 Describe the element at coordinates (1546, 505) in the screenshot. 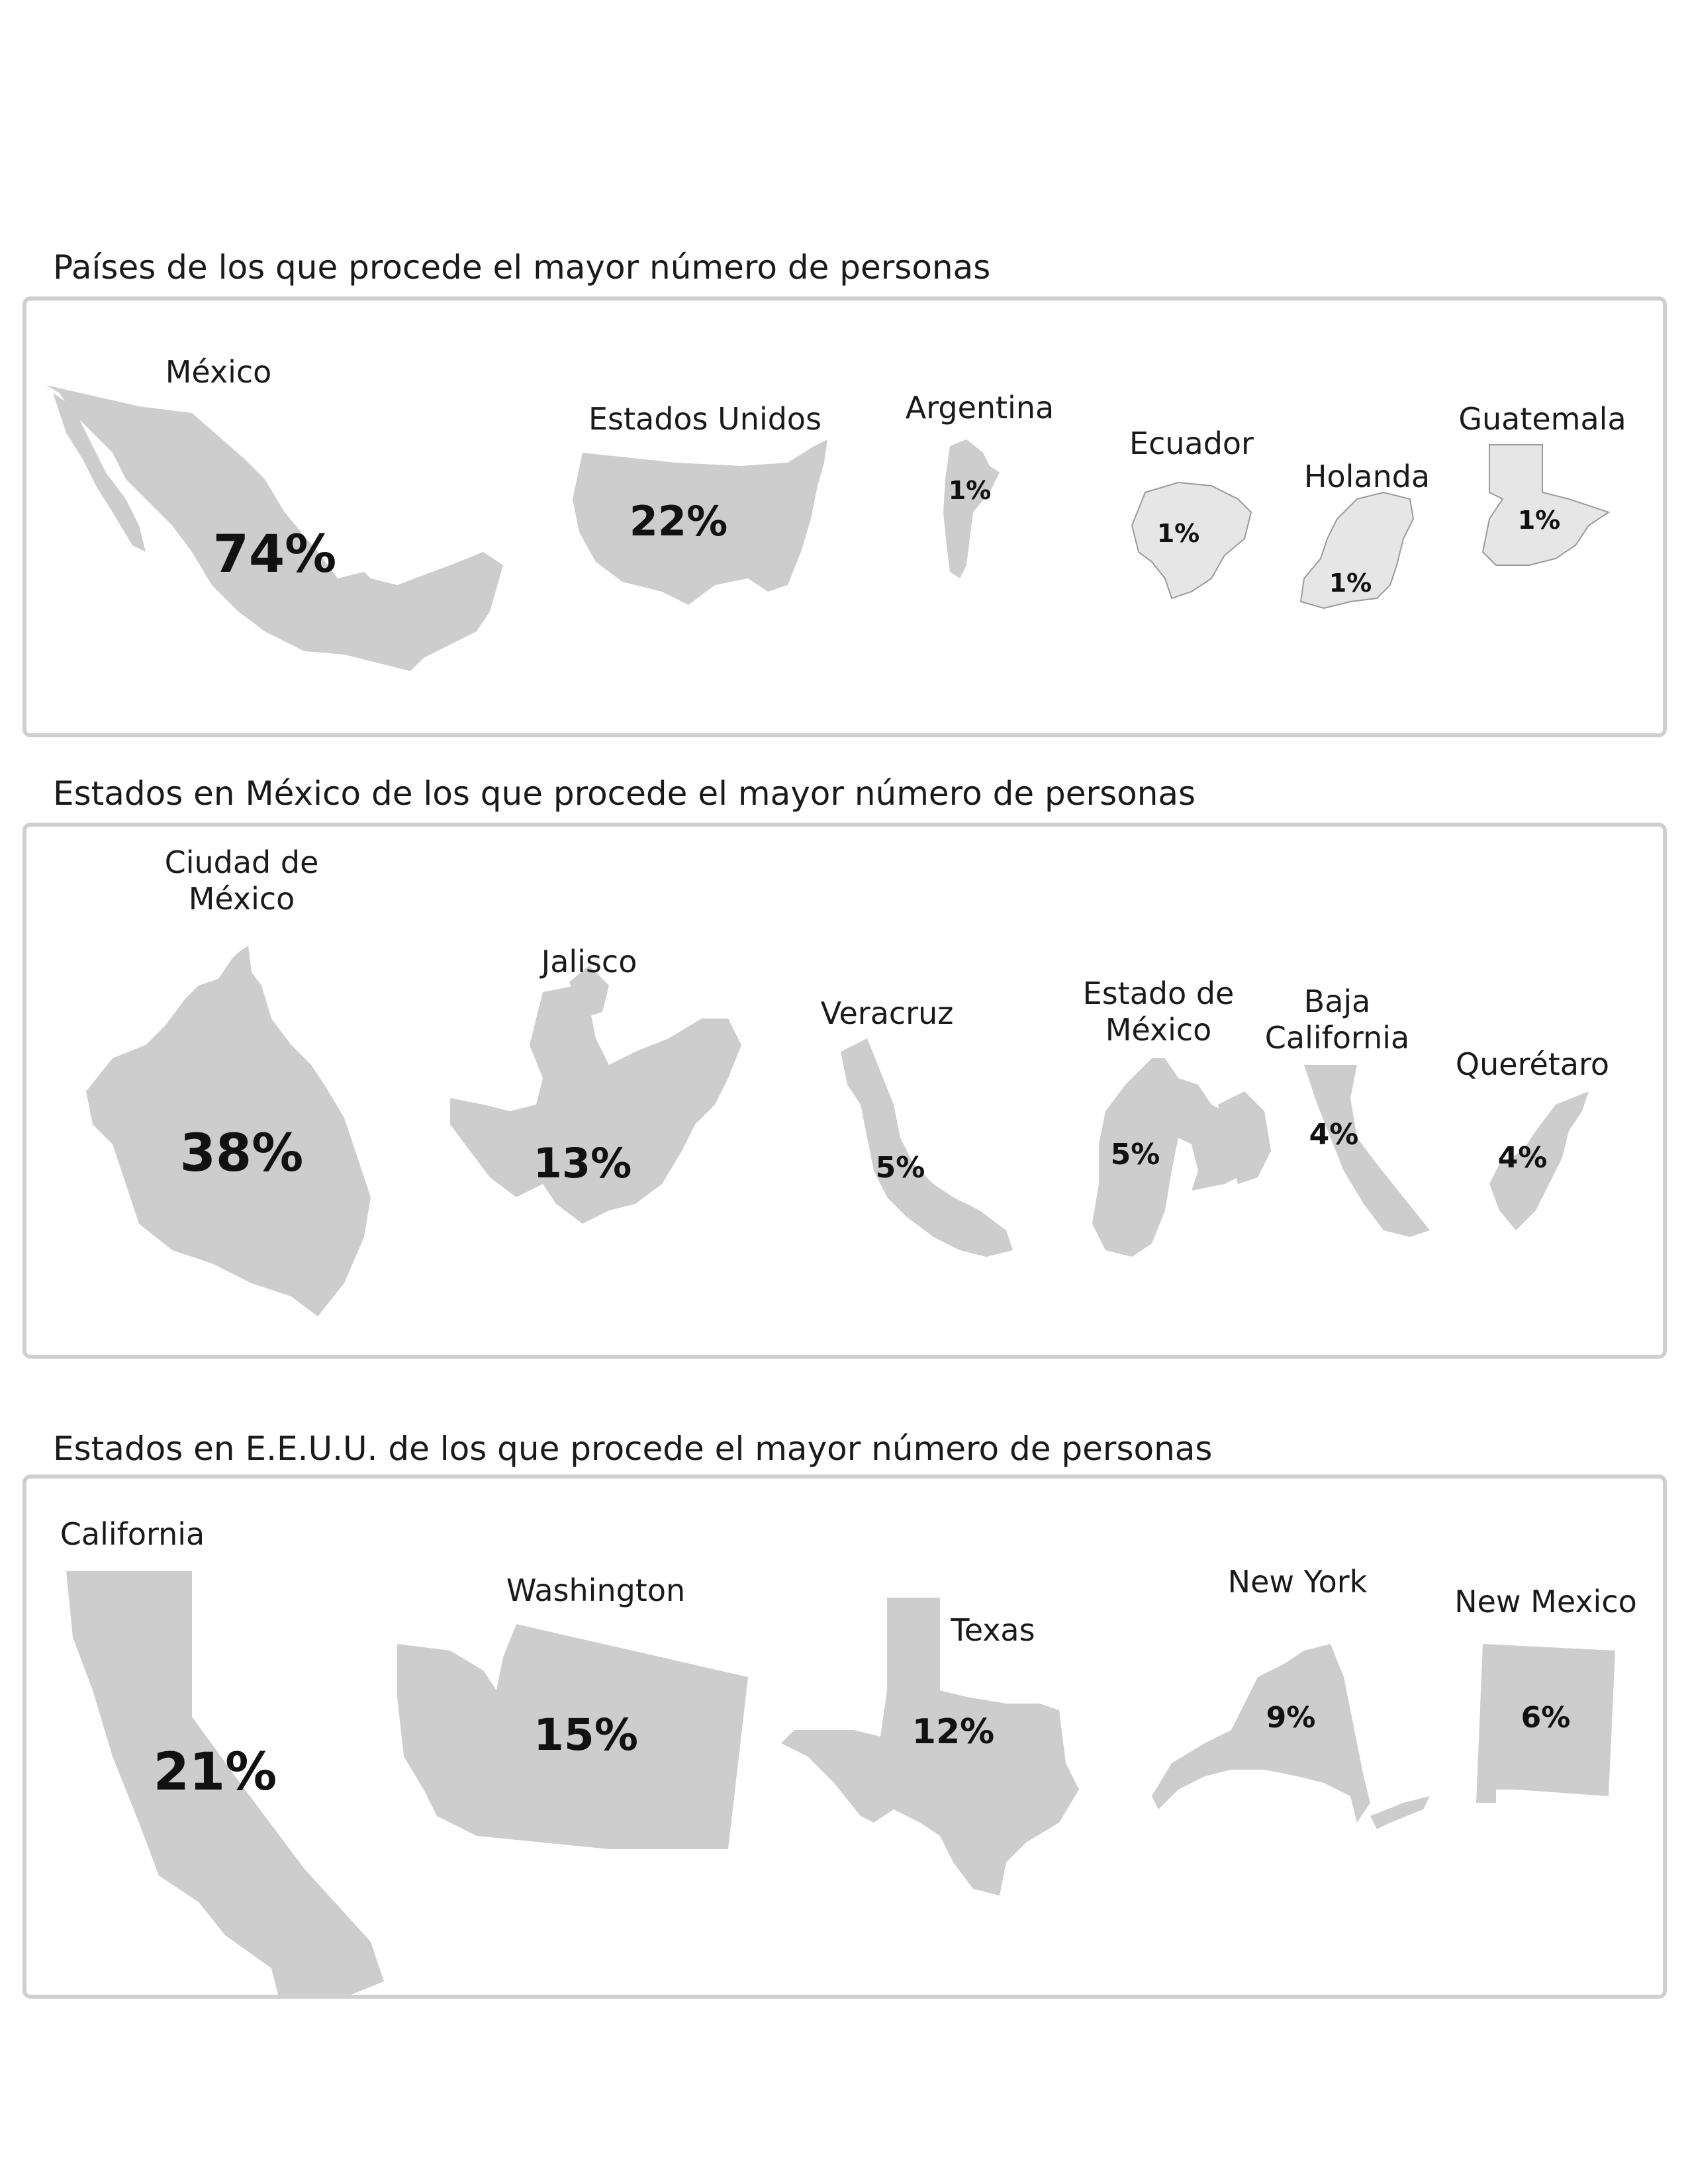

I see `shape-guatemala` at that location.